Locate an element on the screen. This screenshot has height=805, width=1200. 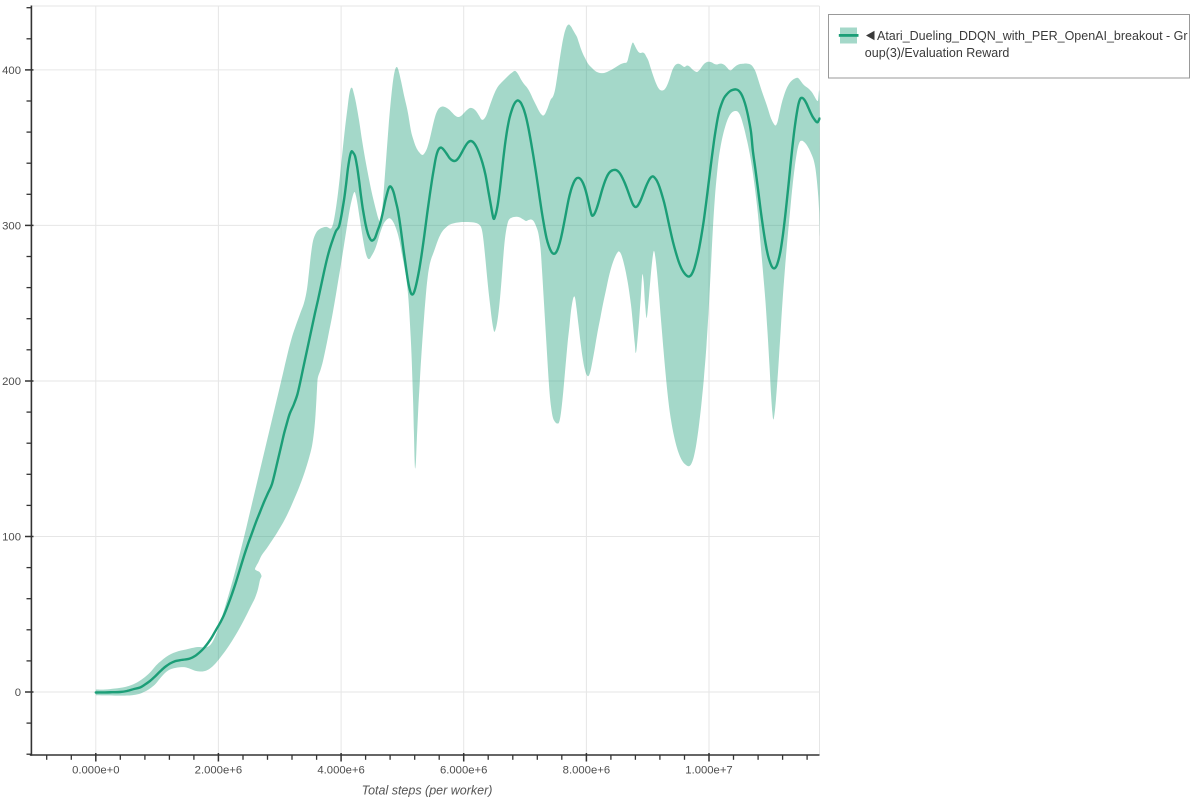
svg-text: 400 is located at coordinates (11, 71).